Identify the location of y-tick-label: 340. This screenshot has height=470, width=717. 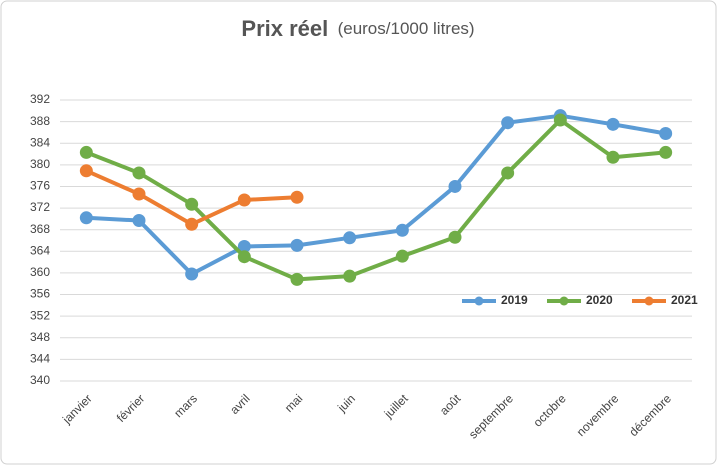
(40, 380).